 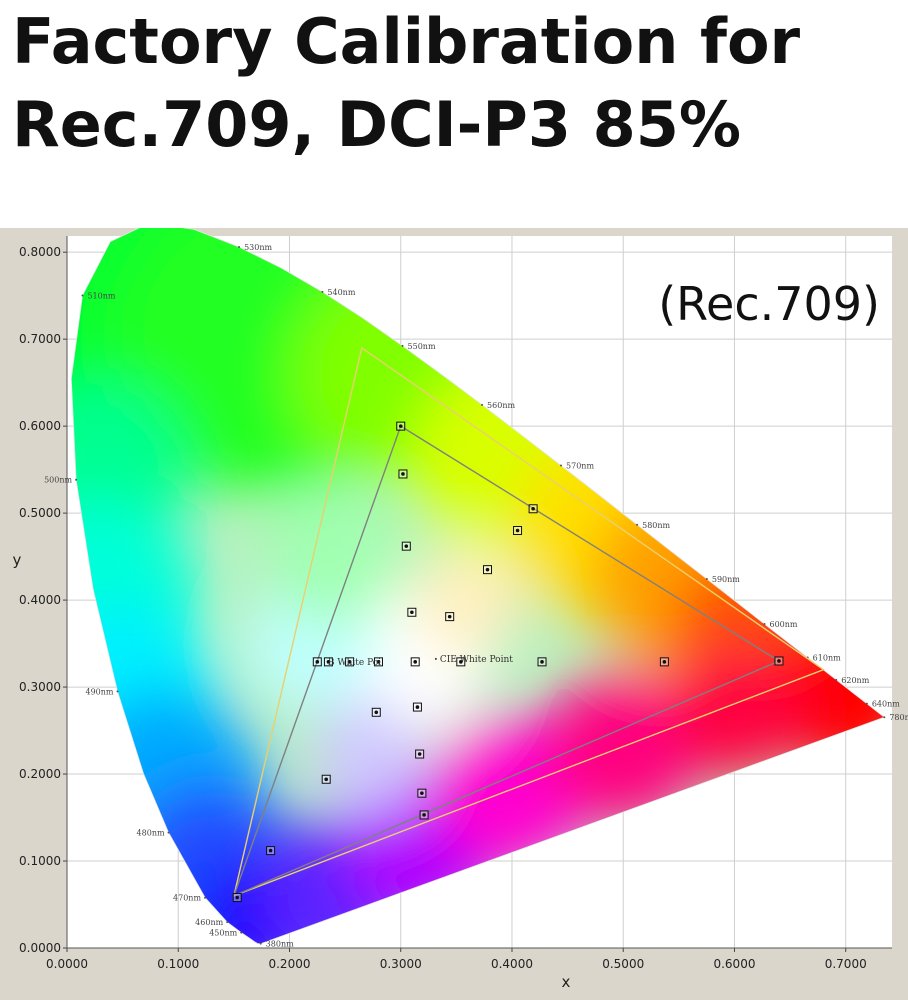 What do you see at coordinates (58, 480) in the screenshot?
I see `wavelength-label: 500nm` at bounding box center [58, 480].